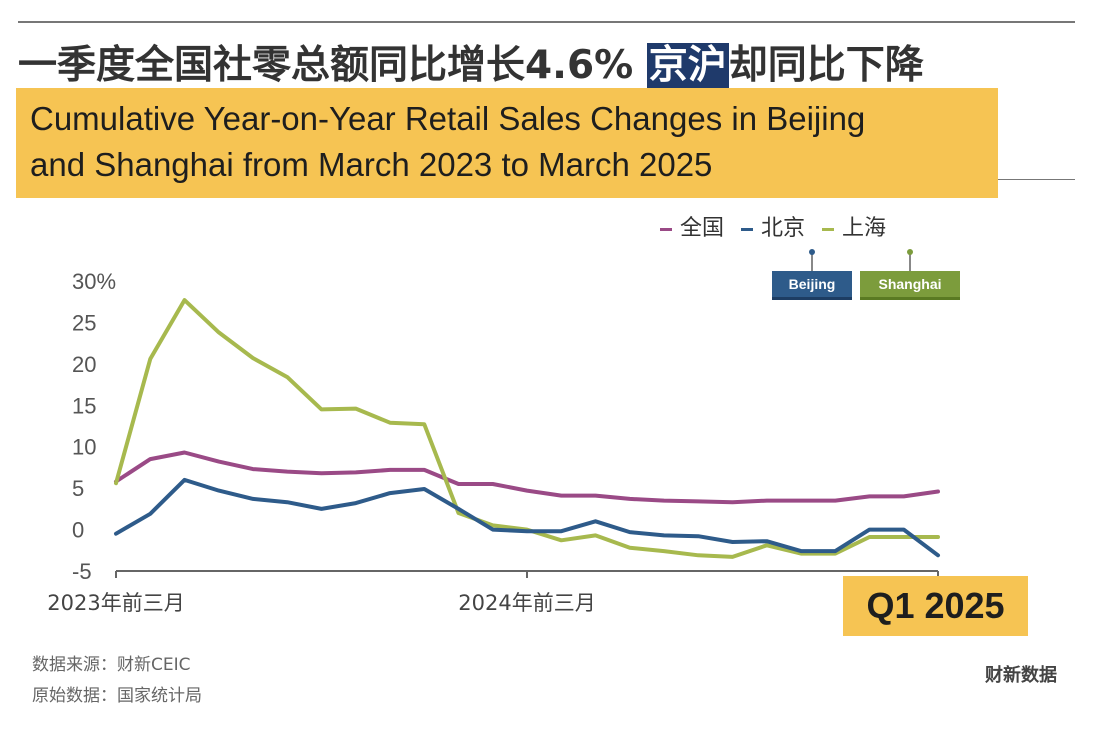  Describe the element at coordinates (1036, 179) in the screenshot. I see `right-rule` at that location.